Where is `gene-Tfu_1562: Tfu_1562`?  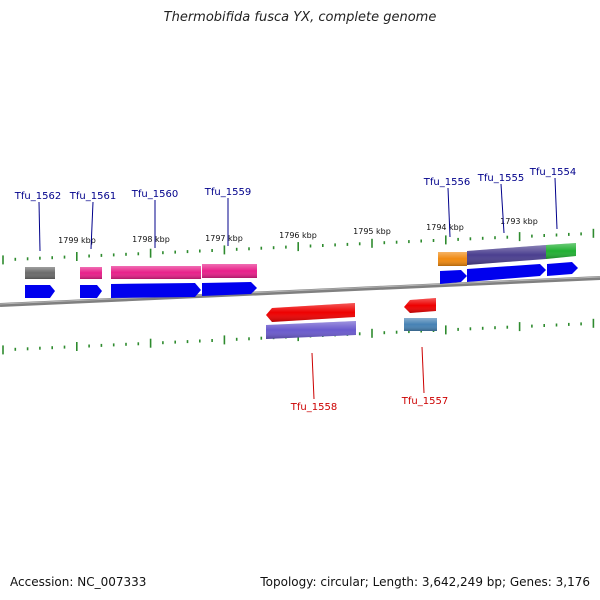
gene-Tfu_1562: Tfu_1562 is located at coordinates (37, 244).